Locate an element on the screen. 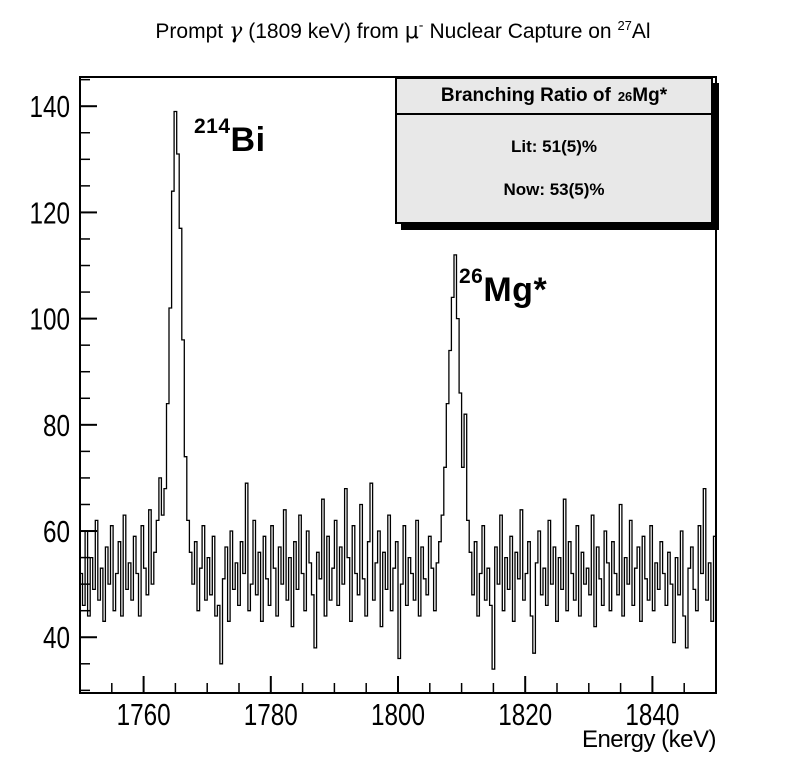  stats-title-symbol: Mg* is located at coordinates (650, 95).